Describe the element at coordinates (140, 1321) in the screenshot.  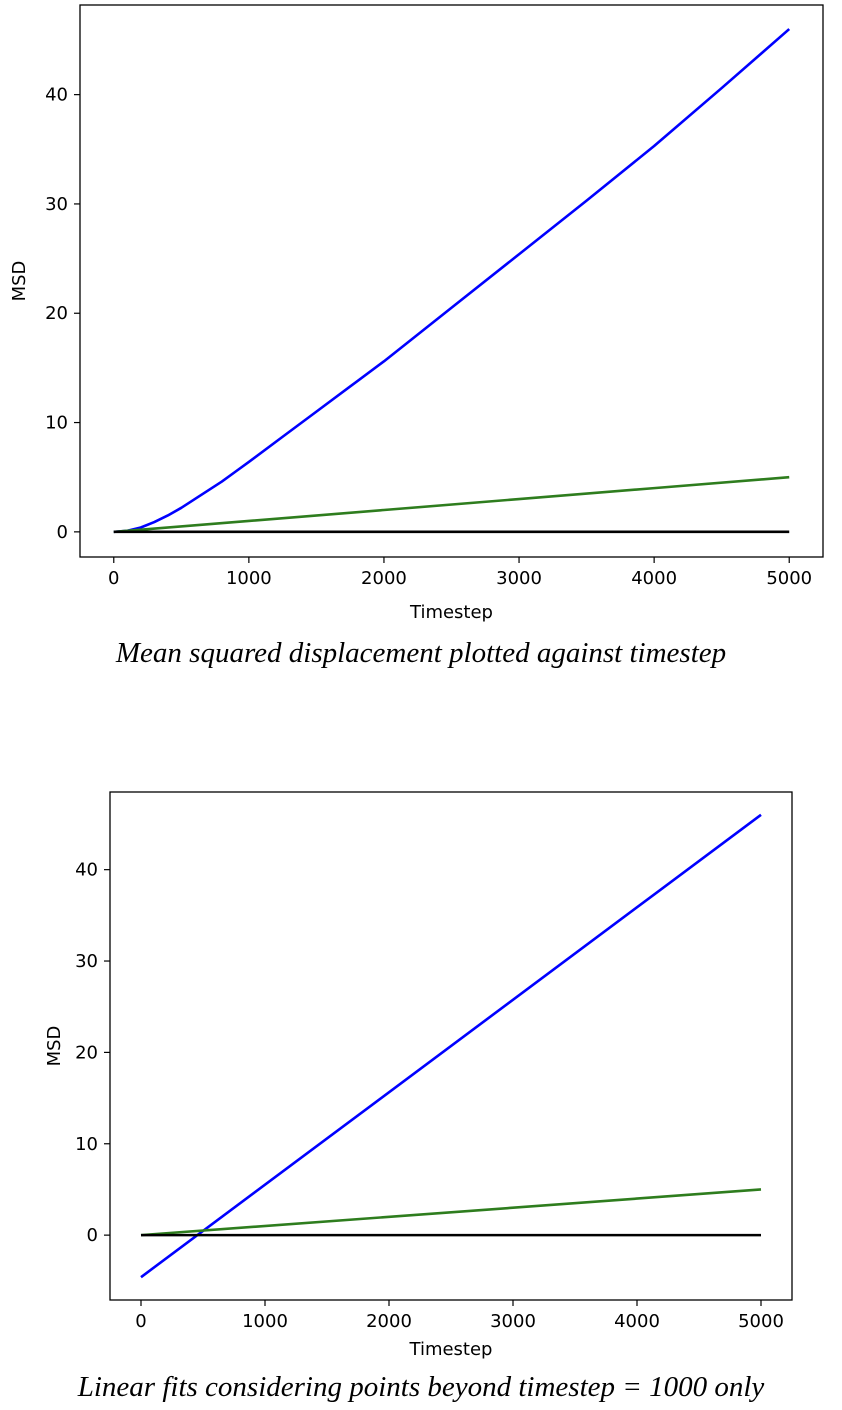
I see `chart-2-x-tick-label: 0` at that location.